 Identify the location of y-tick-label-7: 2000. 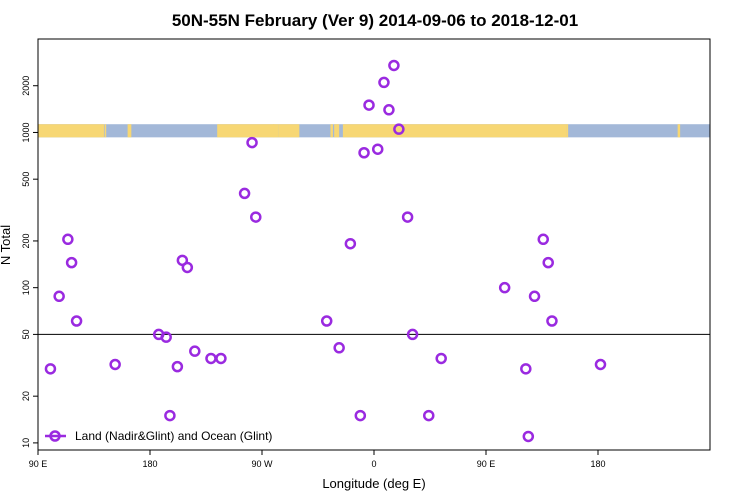
(26, 86).